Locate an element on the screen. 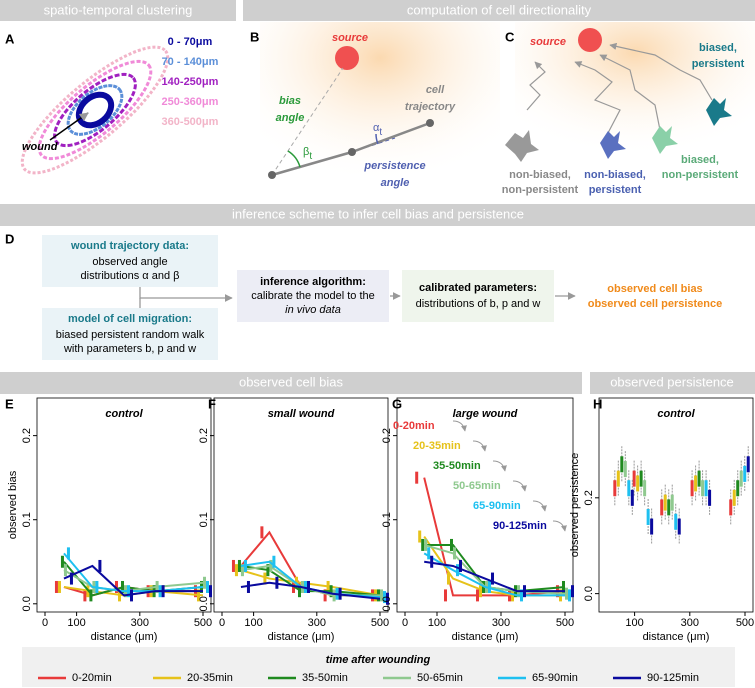 The image size is (755, 688). path-arrows is located at coordinates (619, 88).